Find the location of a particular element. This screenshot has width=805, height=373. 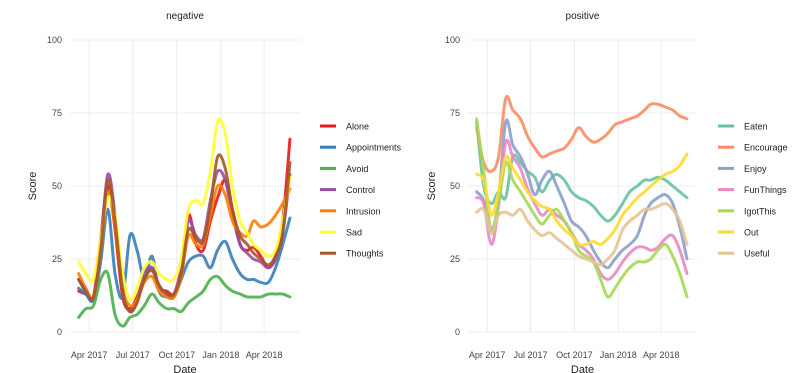

legend-label-useful: Useful is located at coordinates (757, 254).